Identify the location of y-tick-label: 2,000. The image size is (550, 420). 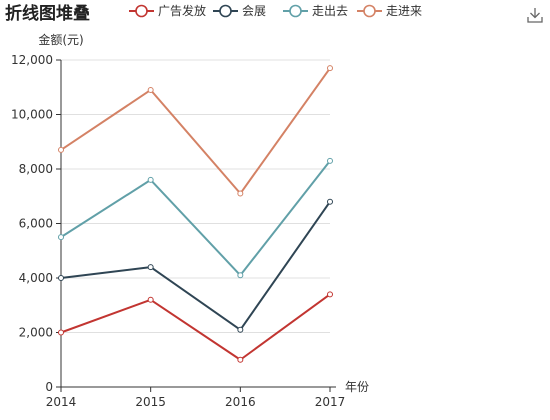
(36, 333).